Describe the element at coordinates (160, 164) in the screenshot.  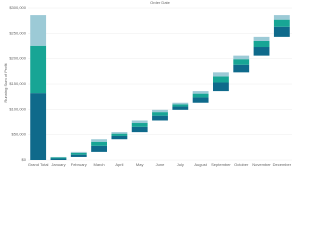
I see `x-tick-label: June` at that location.